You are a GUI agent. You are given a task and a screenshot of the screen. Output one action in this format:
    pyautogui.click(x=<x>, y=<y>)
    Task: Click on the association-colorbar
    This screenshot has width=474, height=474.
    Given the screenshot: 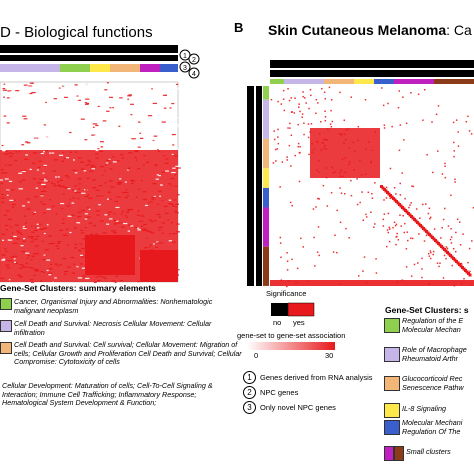 What is the action you would take?
    pyautogui.click(x=291, y=346)
    